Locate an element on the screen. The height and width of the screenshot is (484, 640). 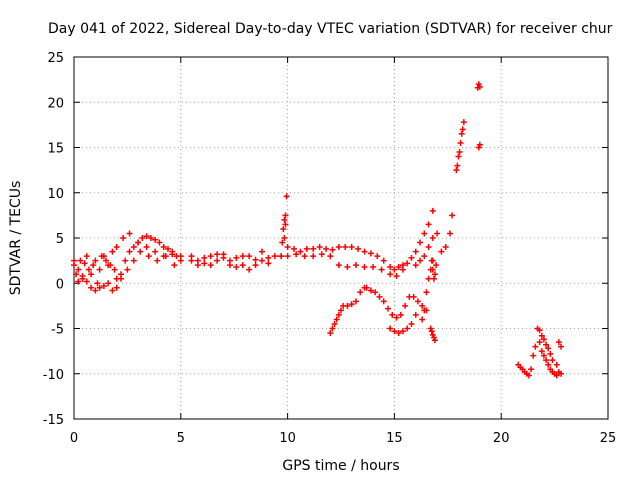
y-tick-label: 25 is located at coordinates (55, 58).